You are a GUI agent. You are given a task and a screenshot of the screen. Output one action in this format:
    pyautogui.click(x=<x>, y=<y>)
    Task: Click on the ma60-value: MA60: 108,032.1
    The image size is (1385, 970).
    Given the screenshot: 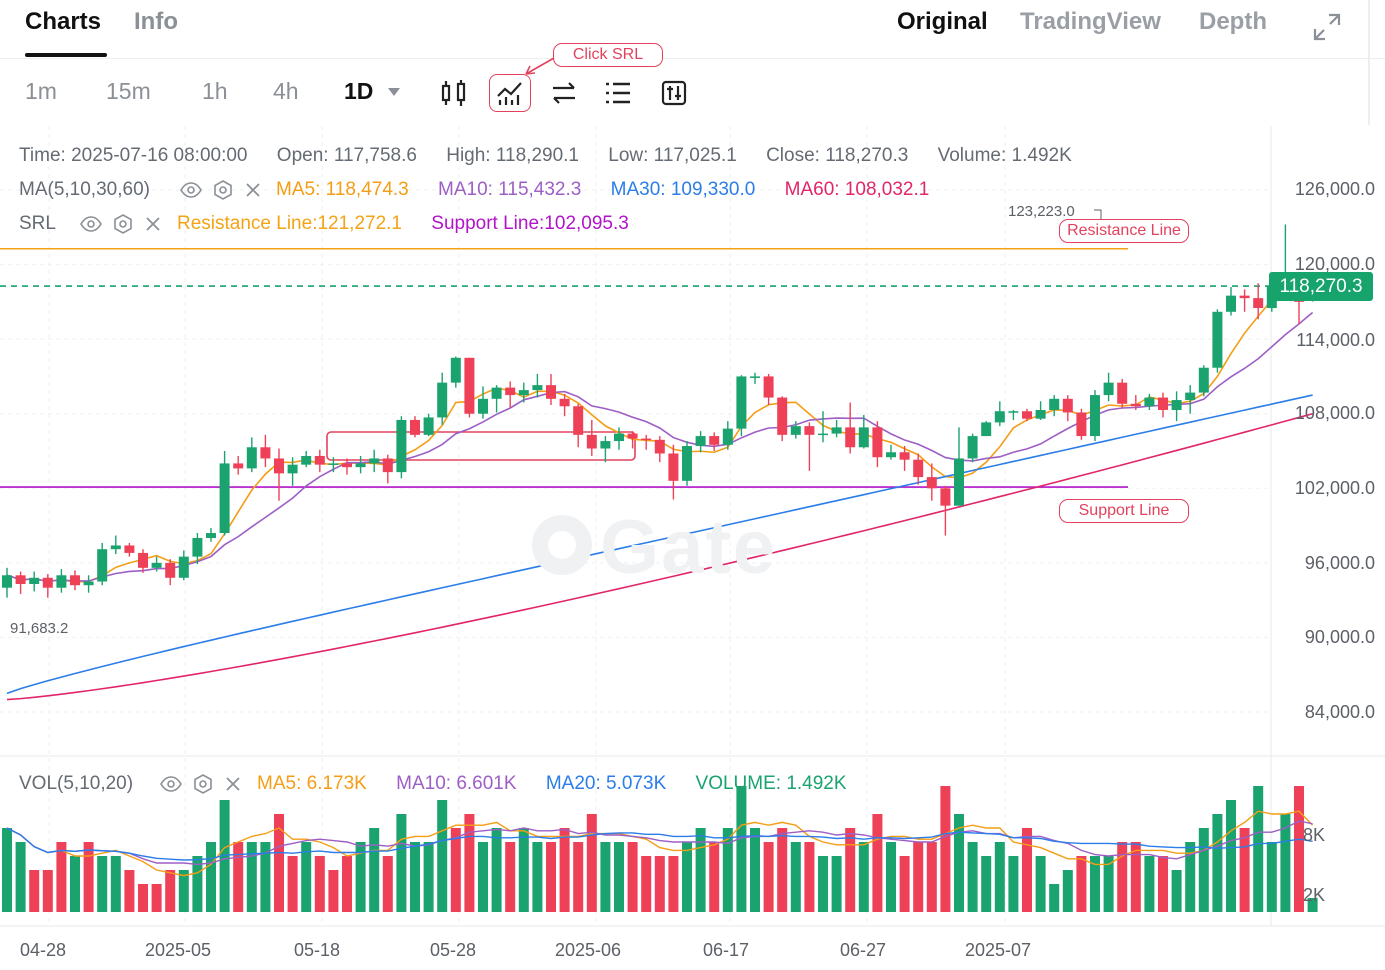 What is the action you would take?
    pyautogui.click(x=857, y=189)
    